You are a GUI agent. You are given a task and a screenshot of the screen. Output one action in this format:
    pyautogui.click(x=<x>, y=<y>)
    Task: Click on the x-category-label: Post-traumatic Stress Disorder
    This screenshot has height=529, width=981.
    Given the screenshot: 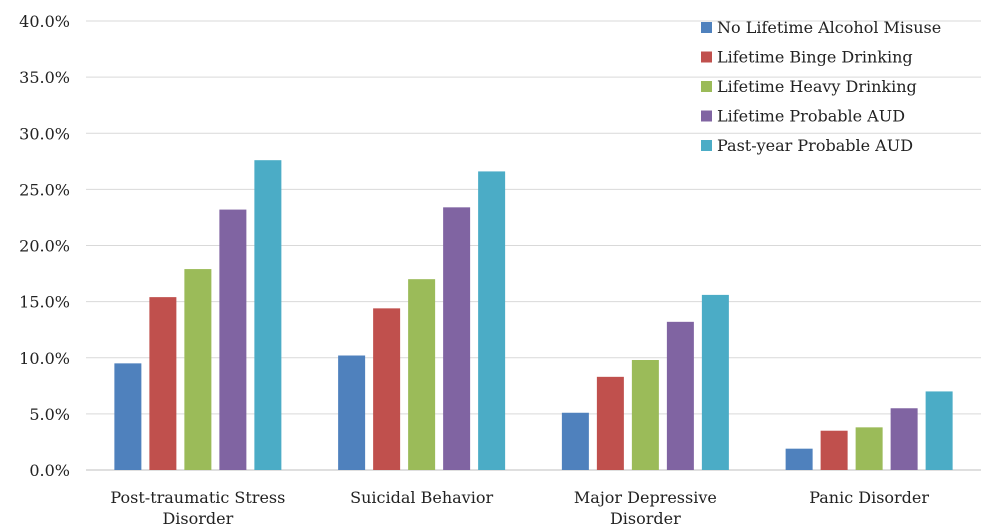 What is the action you would take?
    pyautogui.click(x=197, y=508)
    